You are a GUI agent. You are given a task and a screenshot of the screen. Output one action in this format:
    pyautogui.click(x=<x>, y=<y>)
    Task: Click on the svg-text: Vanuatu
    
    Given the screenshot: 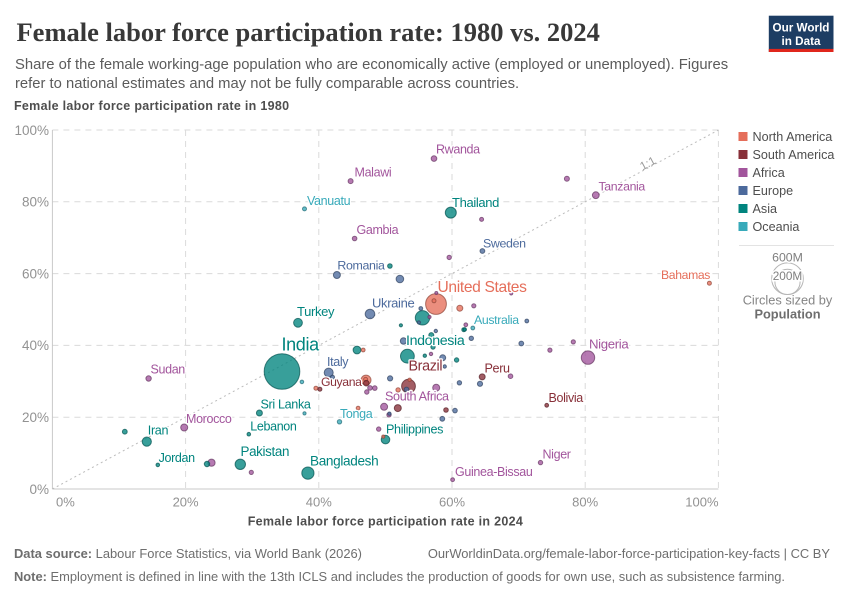 What is the action you would take?
    pyautogui.click(x=329, y=201)
    